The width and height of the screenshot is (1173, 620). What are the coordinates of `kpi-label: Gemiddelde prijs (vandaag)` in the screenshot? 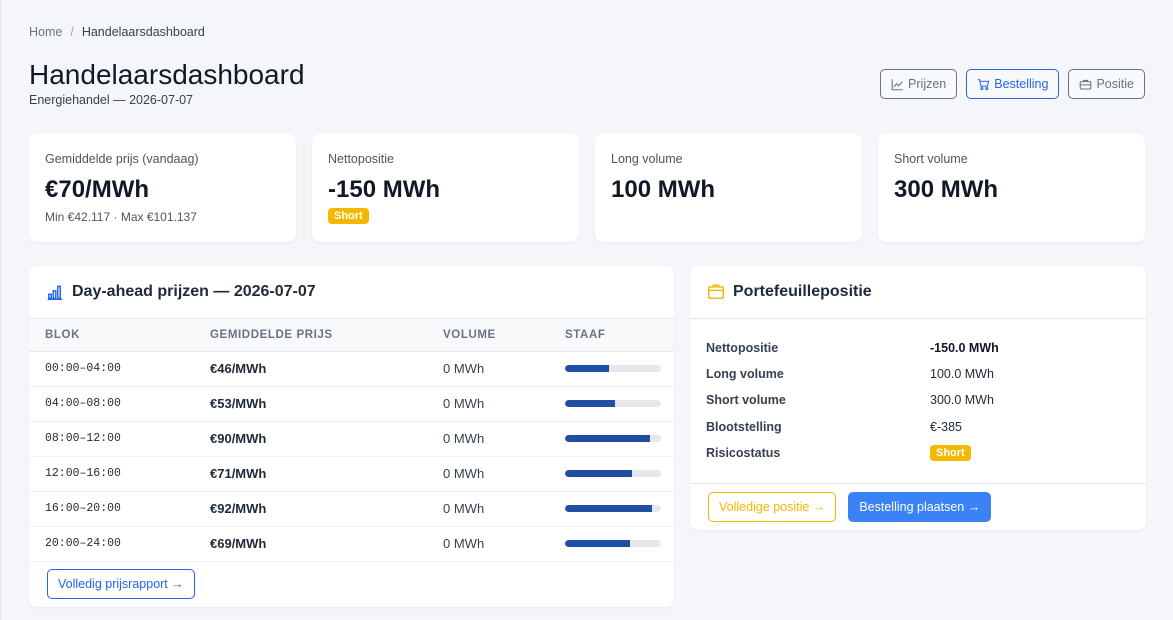 It's located at (122, 159).